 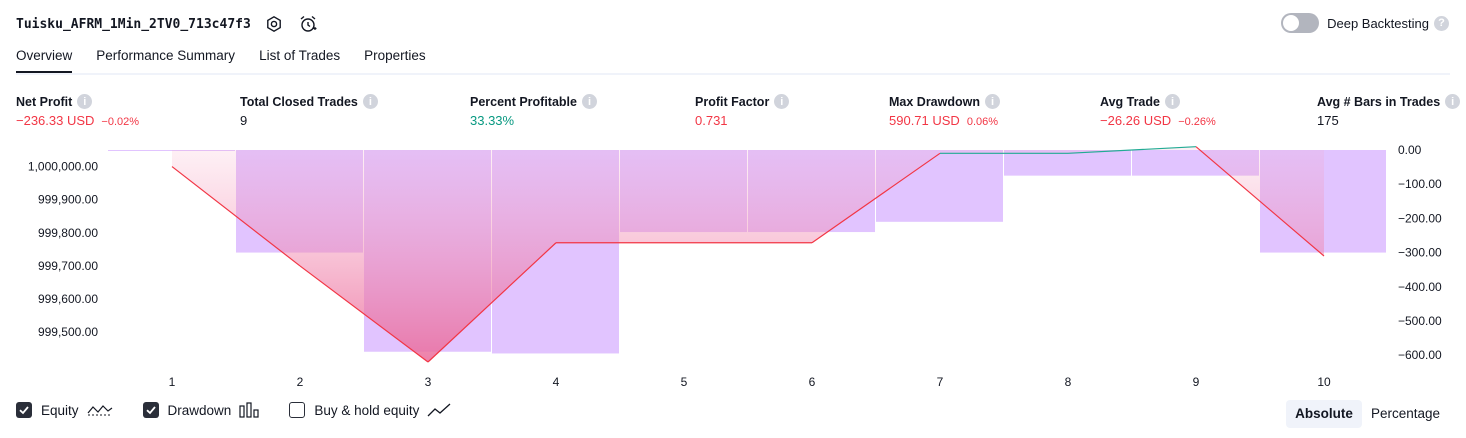 I want to click on right-axis-tick-label: −300.00, so click(x=1420, y=253).